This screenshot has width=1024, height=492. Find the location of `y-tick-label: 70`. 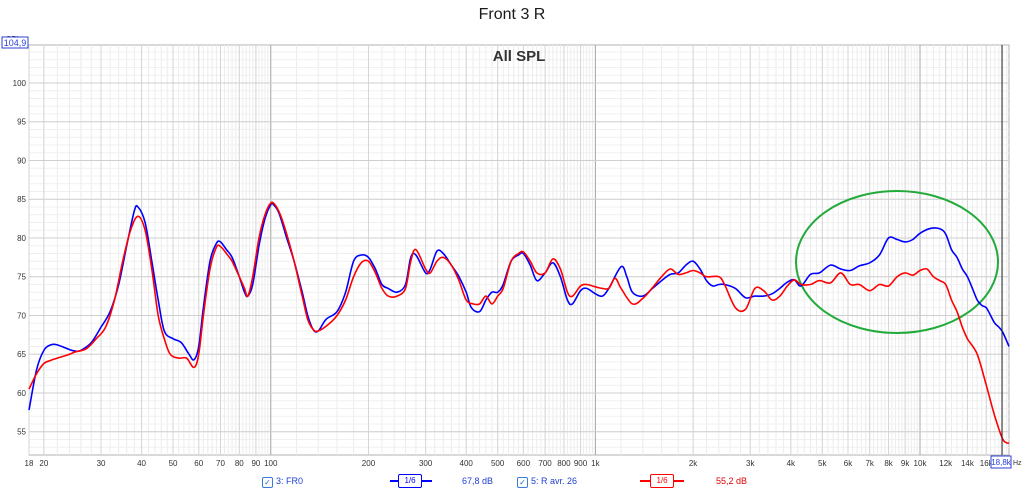

y-tick-label: 70 is located at coordinates (21, 315).